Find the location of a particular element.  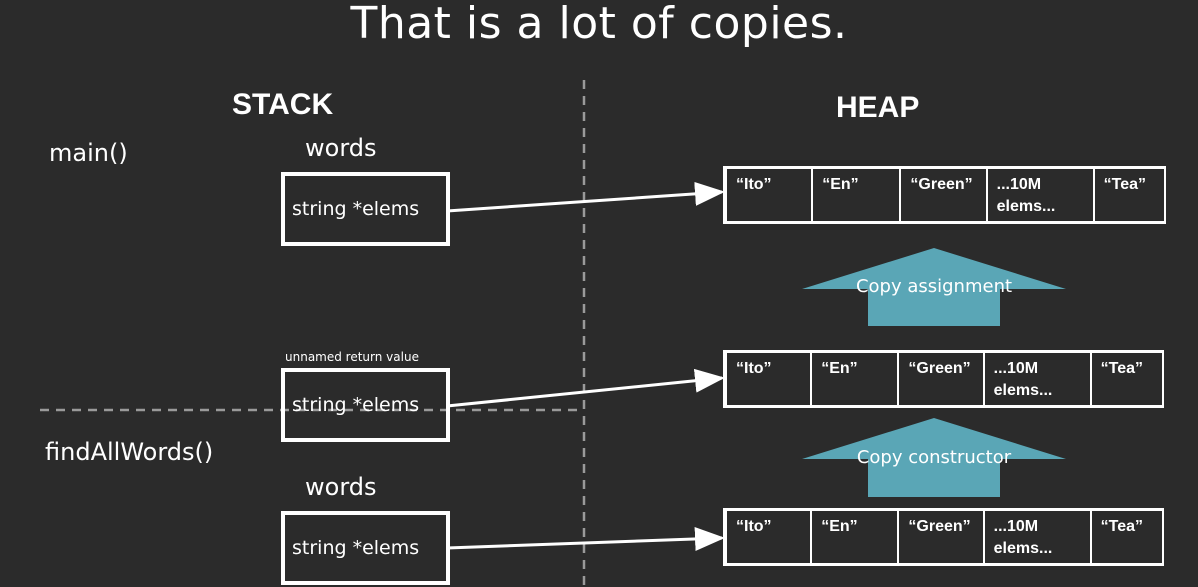

copy-constructor-arrow-shape is located at coordinates (934, 457).